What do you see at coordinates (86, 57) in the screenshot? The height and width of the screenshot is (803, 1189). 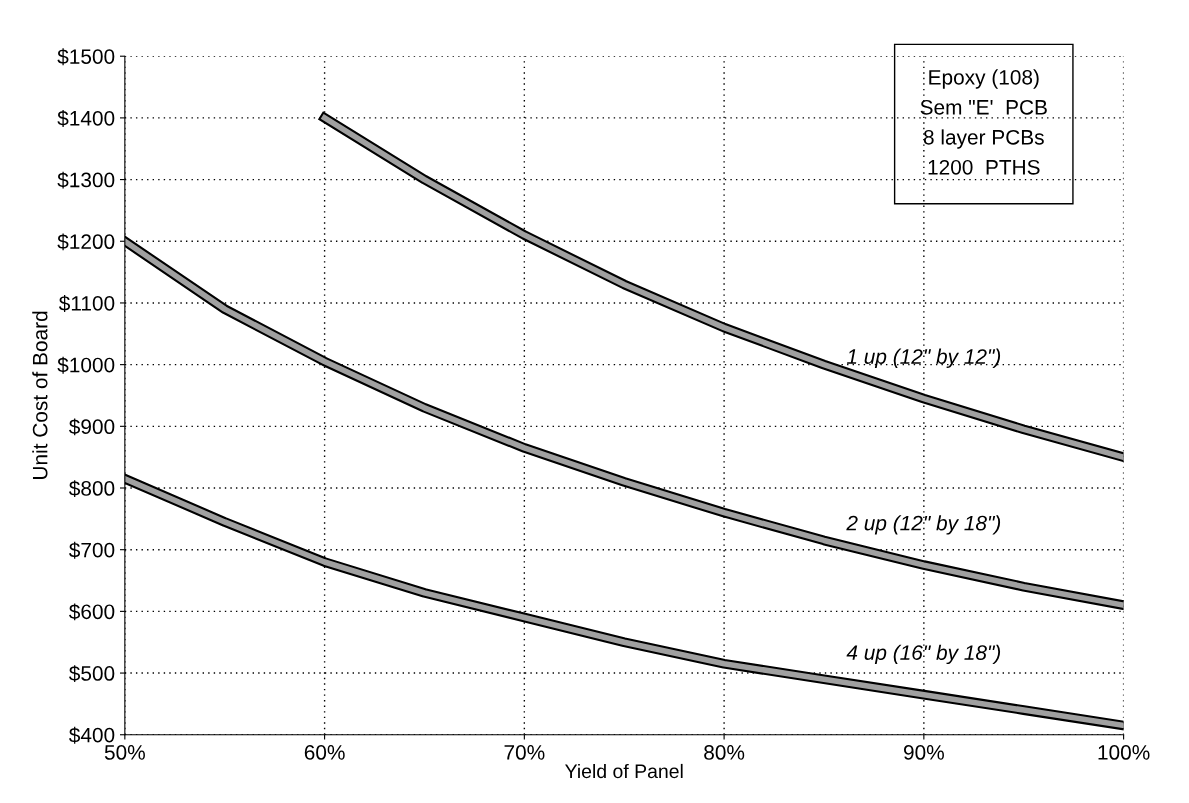 I see `y-tick-label: $1500` at bounding box center [86, 57].